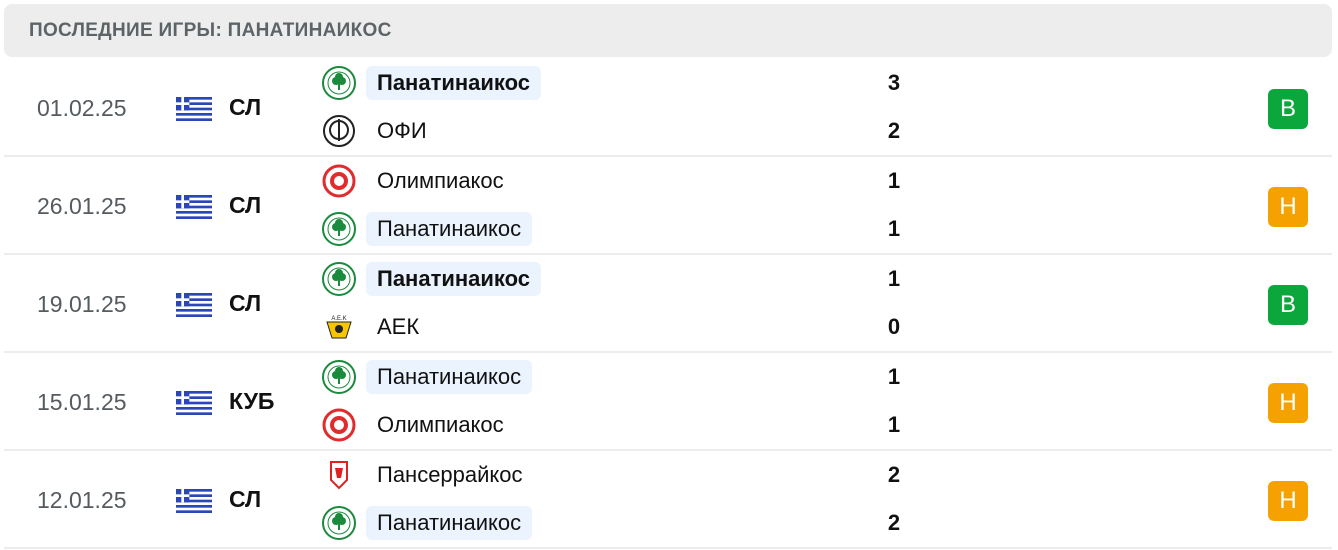 The image size is (1338, 550). What do you see at coordinates (339, 327) in the screenshot?
I see `aek-logo-icon: A.E.K` at bounding box center [339, 327].